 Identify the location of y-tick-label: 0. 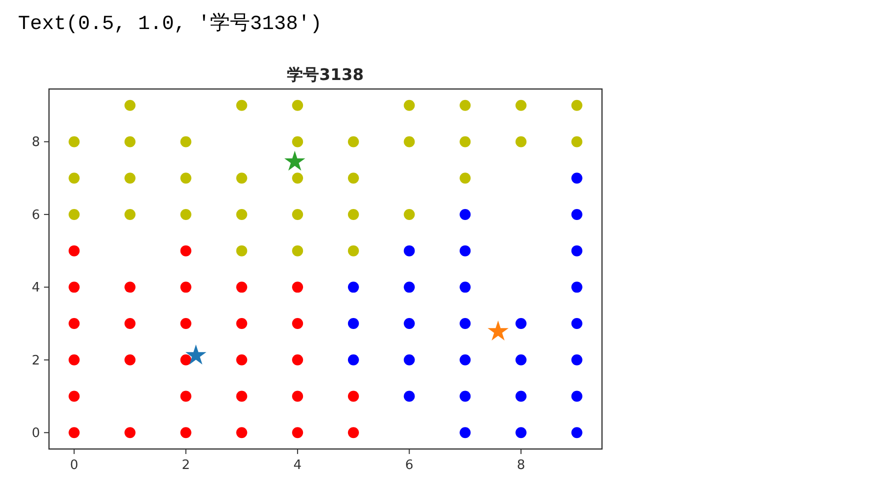
(36, 434).